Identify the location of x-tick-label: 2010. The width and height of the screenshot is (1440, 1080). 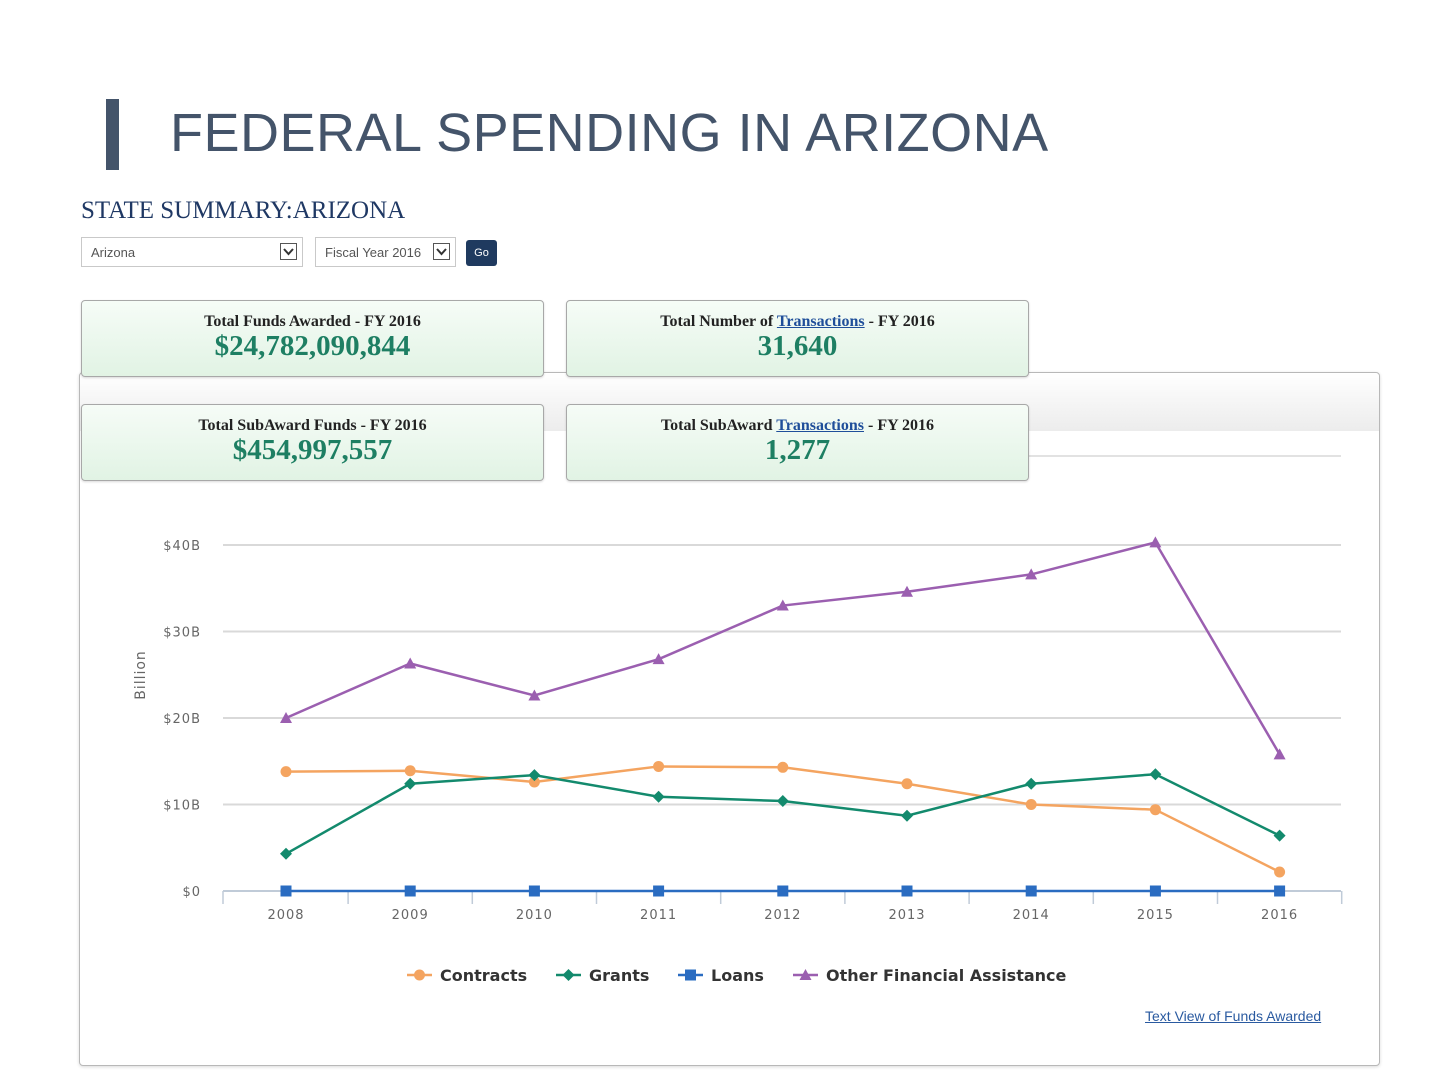
(534, 915).